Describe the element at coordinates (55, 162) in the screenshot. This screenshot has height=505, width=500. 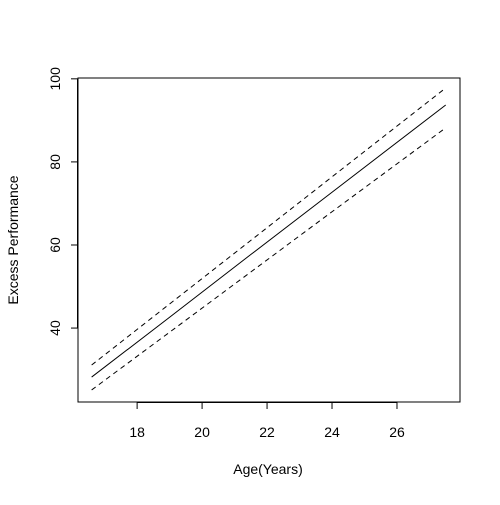
I see `y-tick-label: 80` at that location.